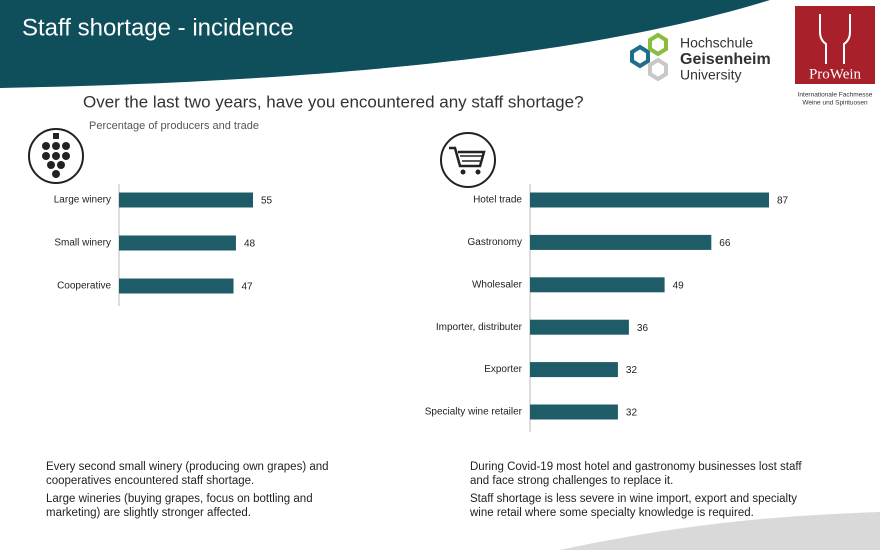 This screenshot has height=550, width=880. Describe the element at coordinates (679, 285) in the screenshot. I see `value-label: 49` at that location.